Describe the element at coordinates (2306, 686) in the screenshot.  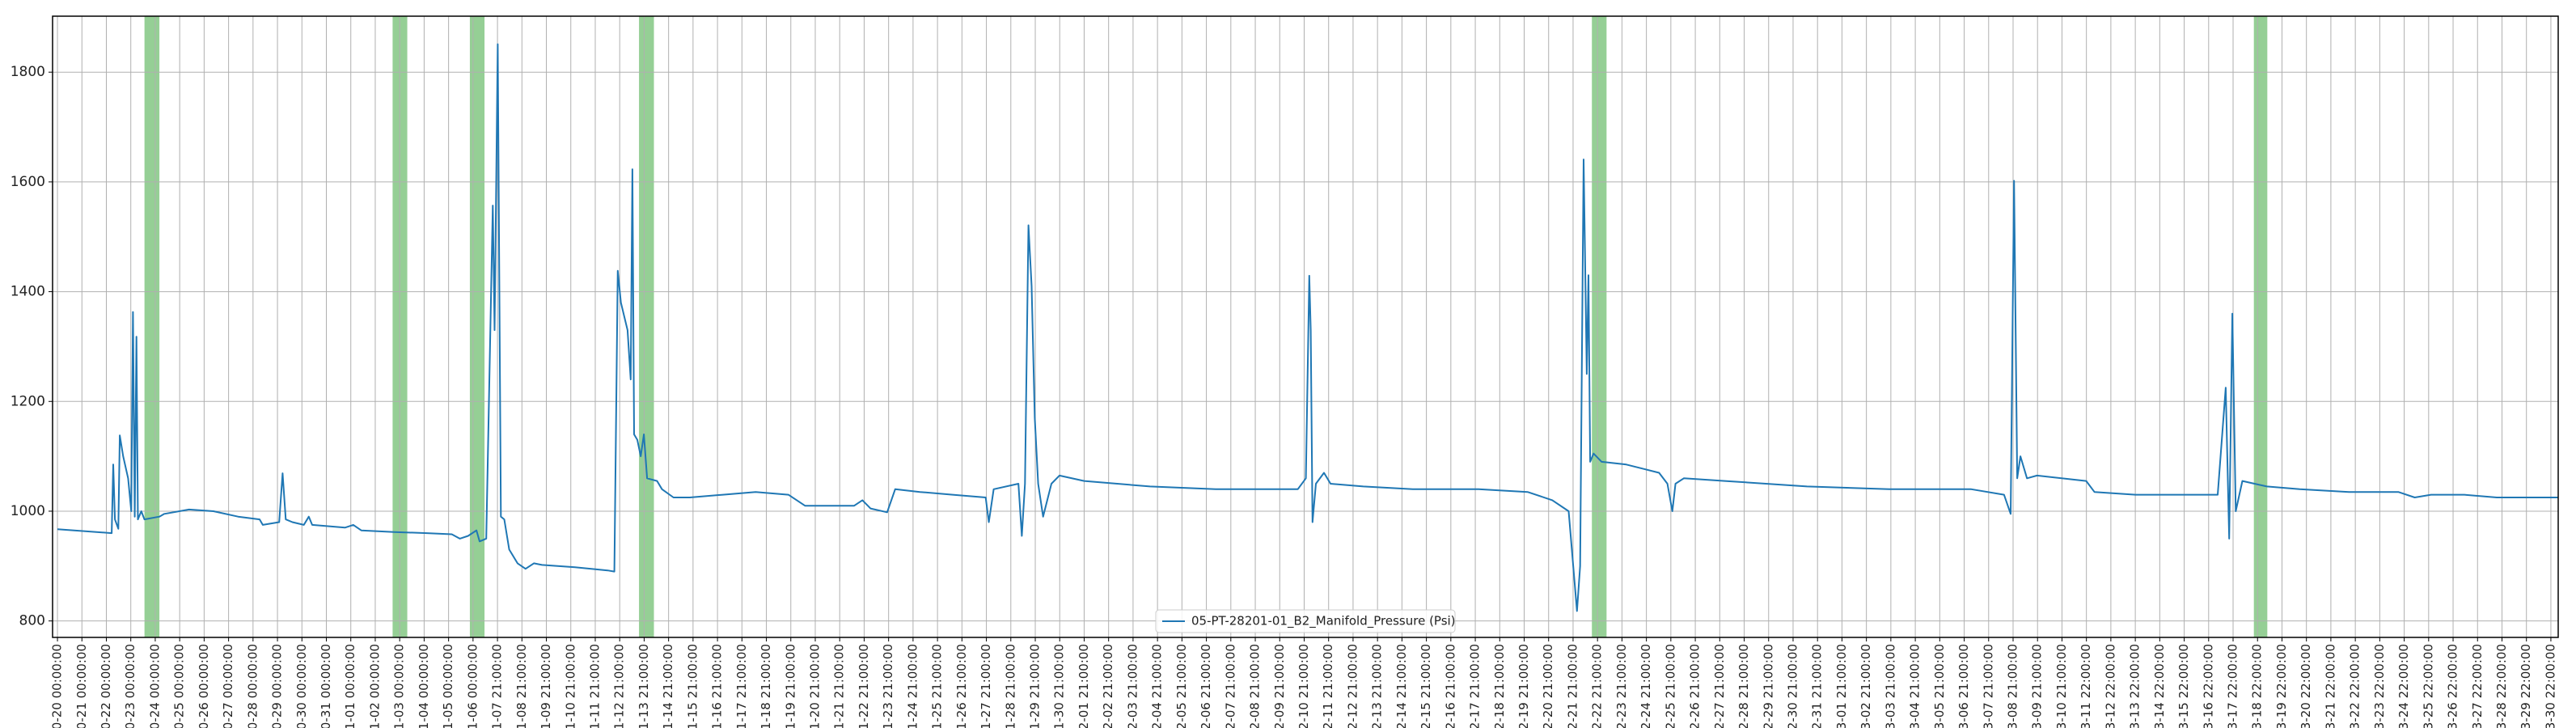
I see `x-tick-label: 3-20 22:00:00` at that location.